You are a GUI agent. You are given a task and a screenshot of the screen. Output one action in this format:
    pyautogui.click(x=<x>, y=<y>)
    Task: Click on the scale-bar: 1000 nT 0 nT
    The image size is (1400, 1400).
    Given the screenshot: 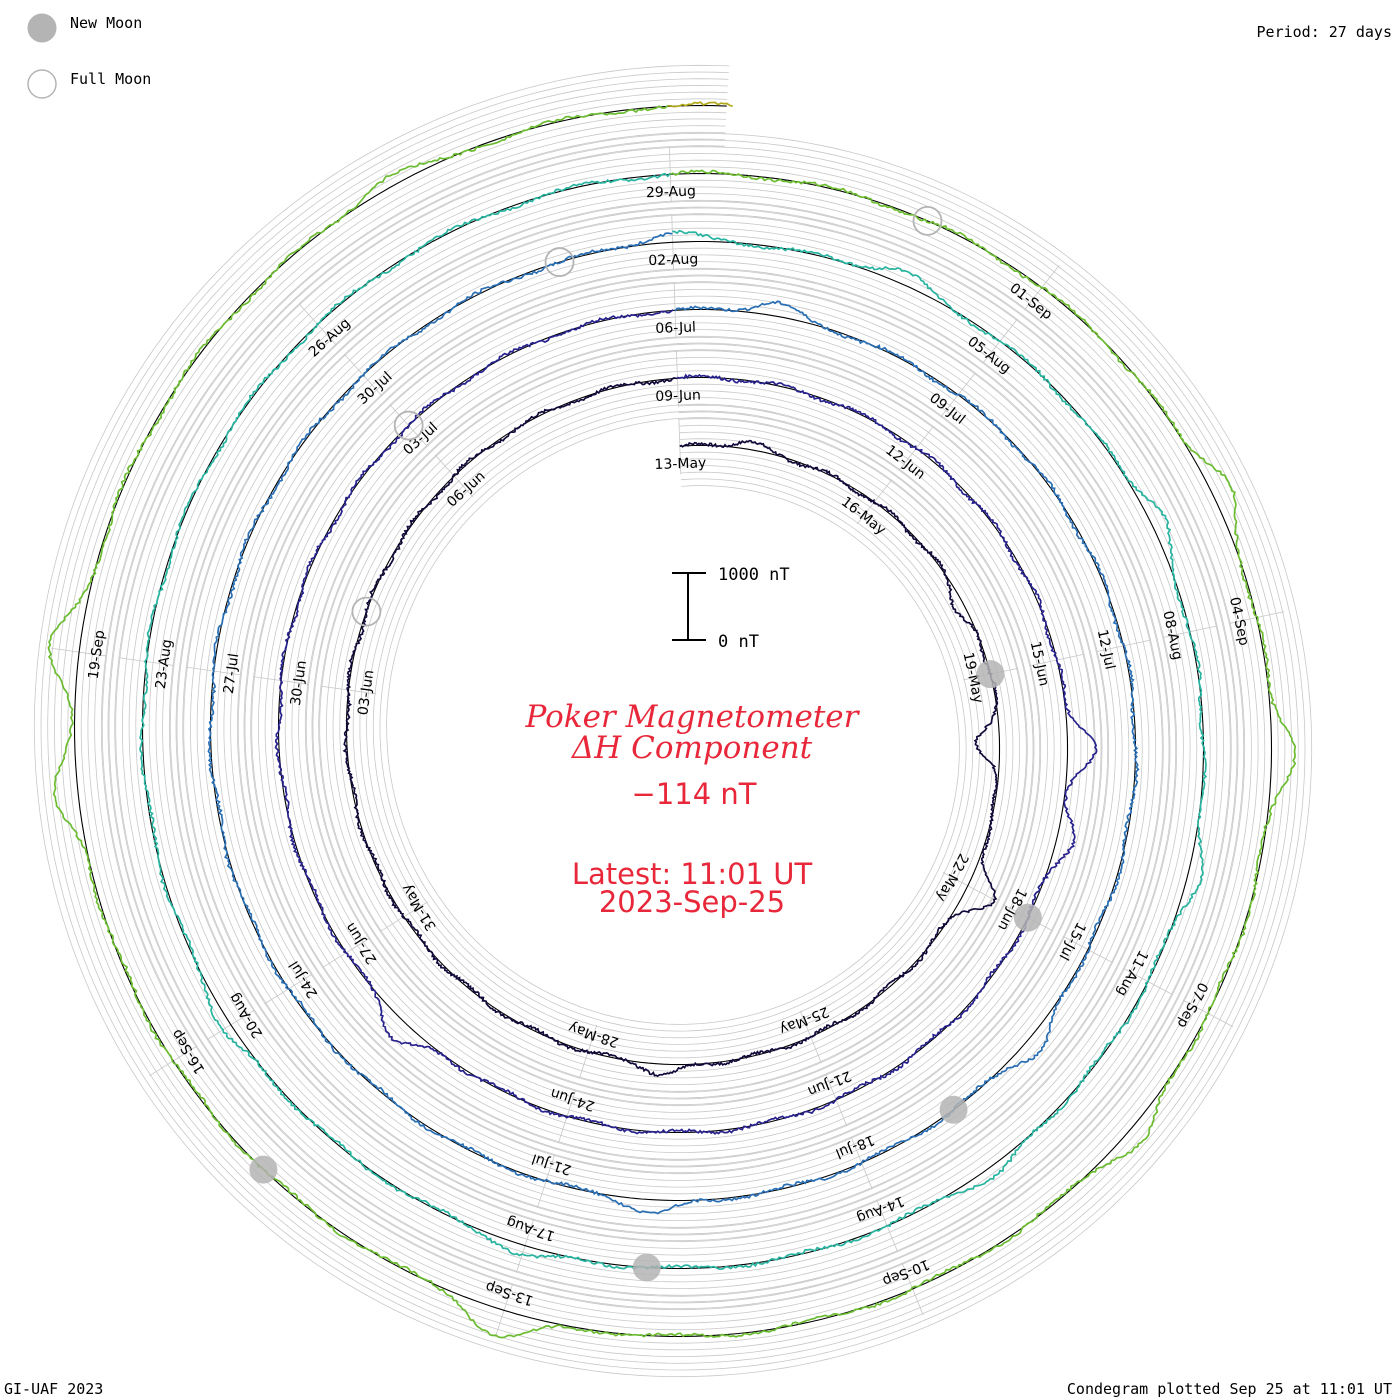 What is the action you would take?
    pyautogui.click(x=731, y=608)
    